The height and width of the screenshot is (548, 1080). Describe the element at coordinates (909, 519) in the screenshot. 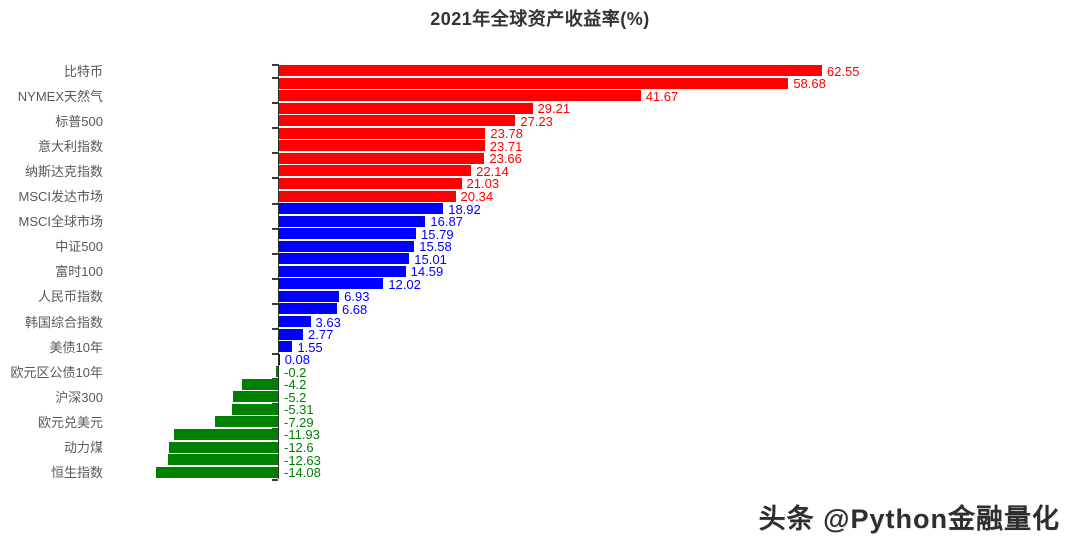

I see `watermark: 头条 @Python金融量化` at that location.